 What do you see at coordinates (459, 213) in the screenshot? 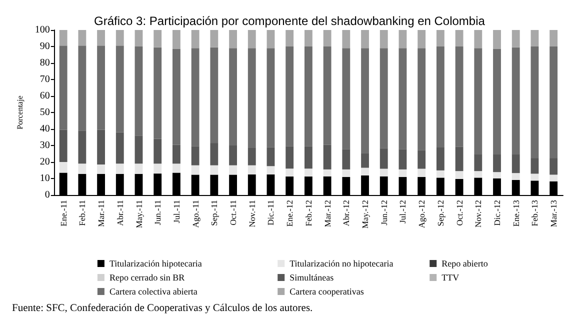
I see `x-tick-label: Oct.-12` at bounding box center [459, 213].